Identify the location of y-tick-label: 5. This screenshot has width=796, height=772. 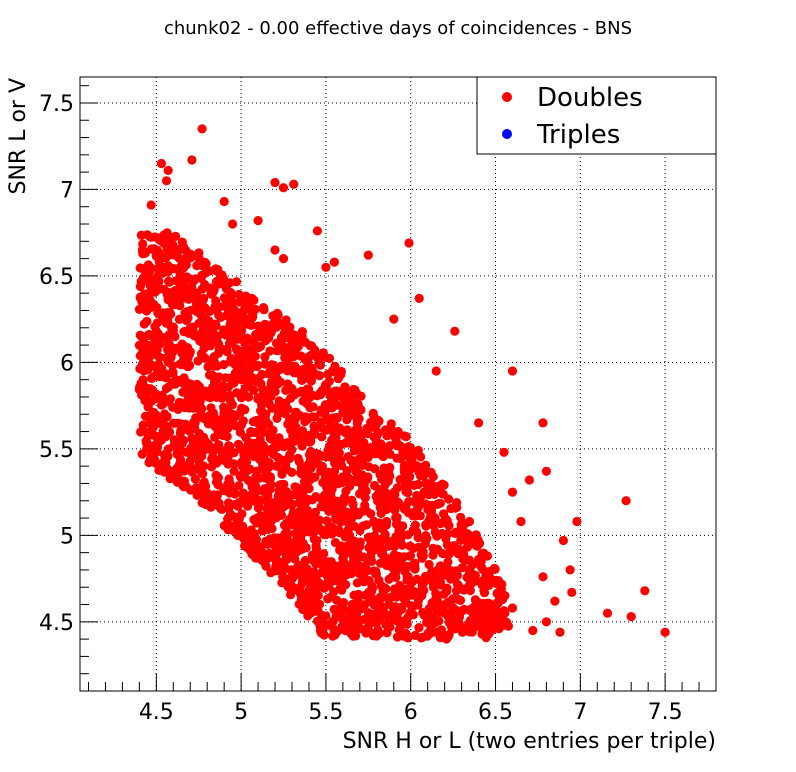
(67, 536).